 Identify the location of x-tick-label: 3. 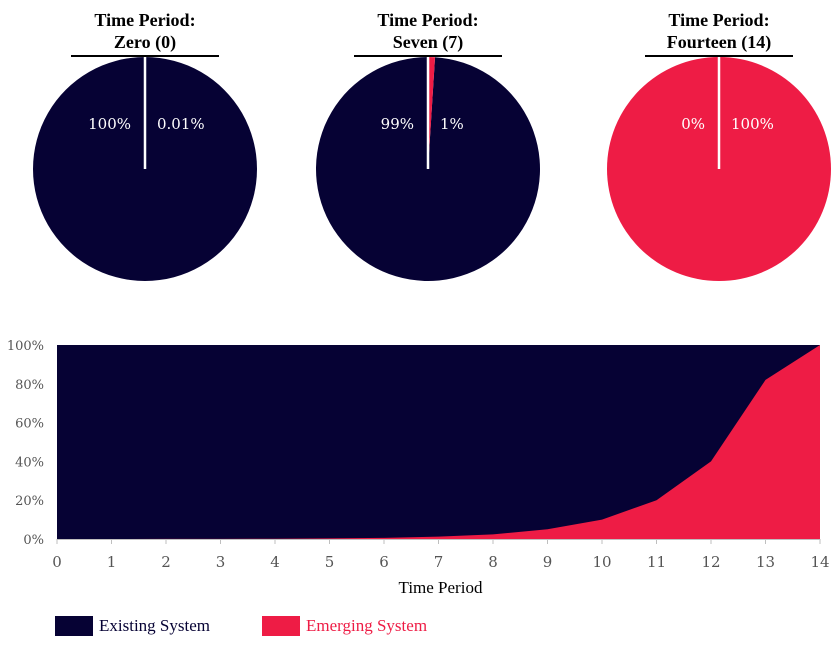
(221, 562).